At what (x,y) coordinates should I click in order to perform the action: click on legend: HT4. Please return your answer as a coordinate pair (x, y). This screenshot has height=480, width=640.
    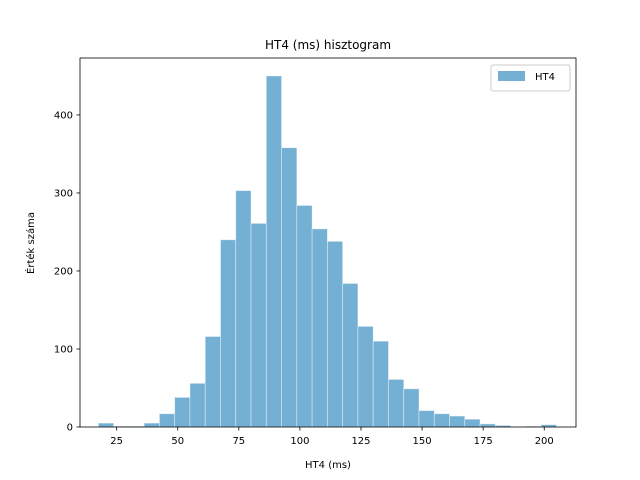
    Looking at the image, I should click on (530, 78).